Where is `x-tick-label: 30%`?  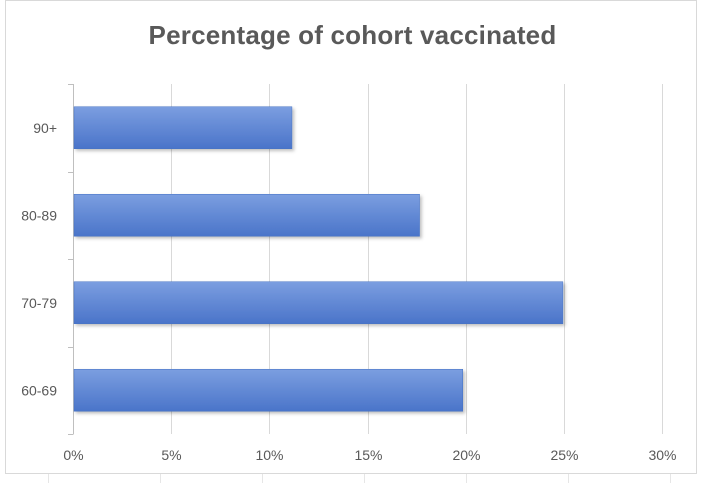 x-tick-label: 30% is located at coordinates (662, 455).